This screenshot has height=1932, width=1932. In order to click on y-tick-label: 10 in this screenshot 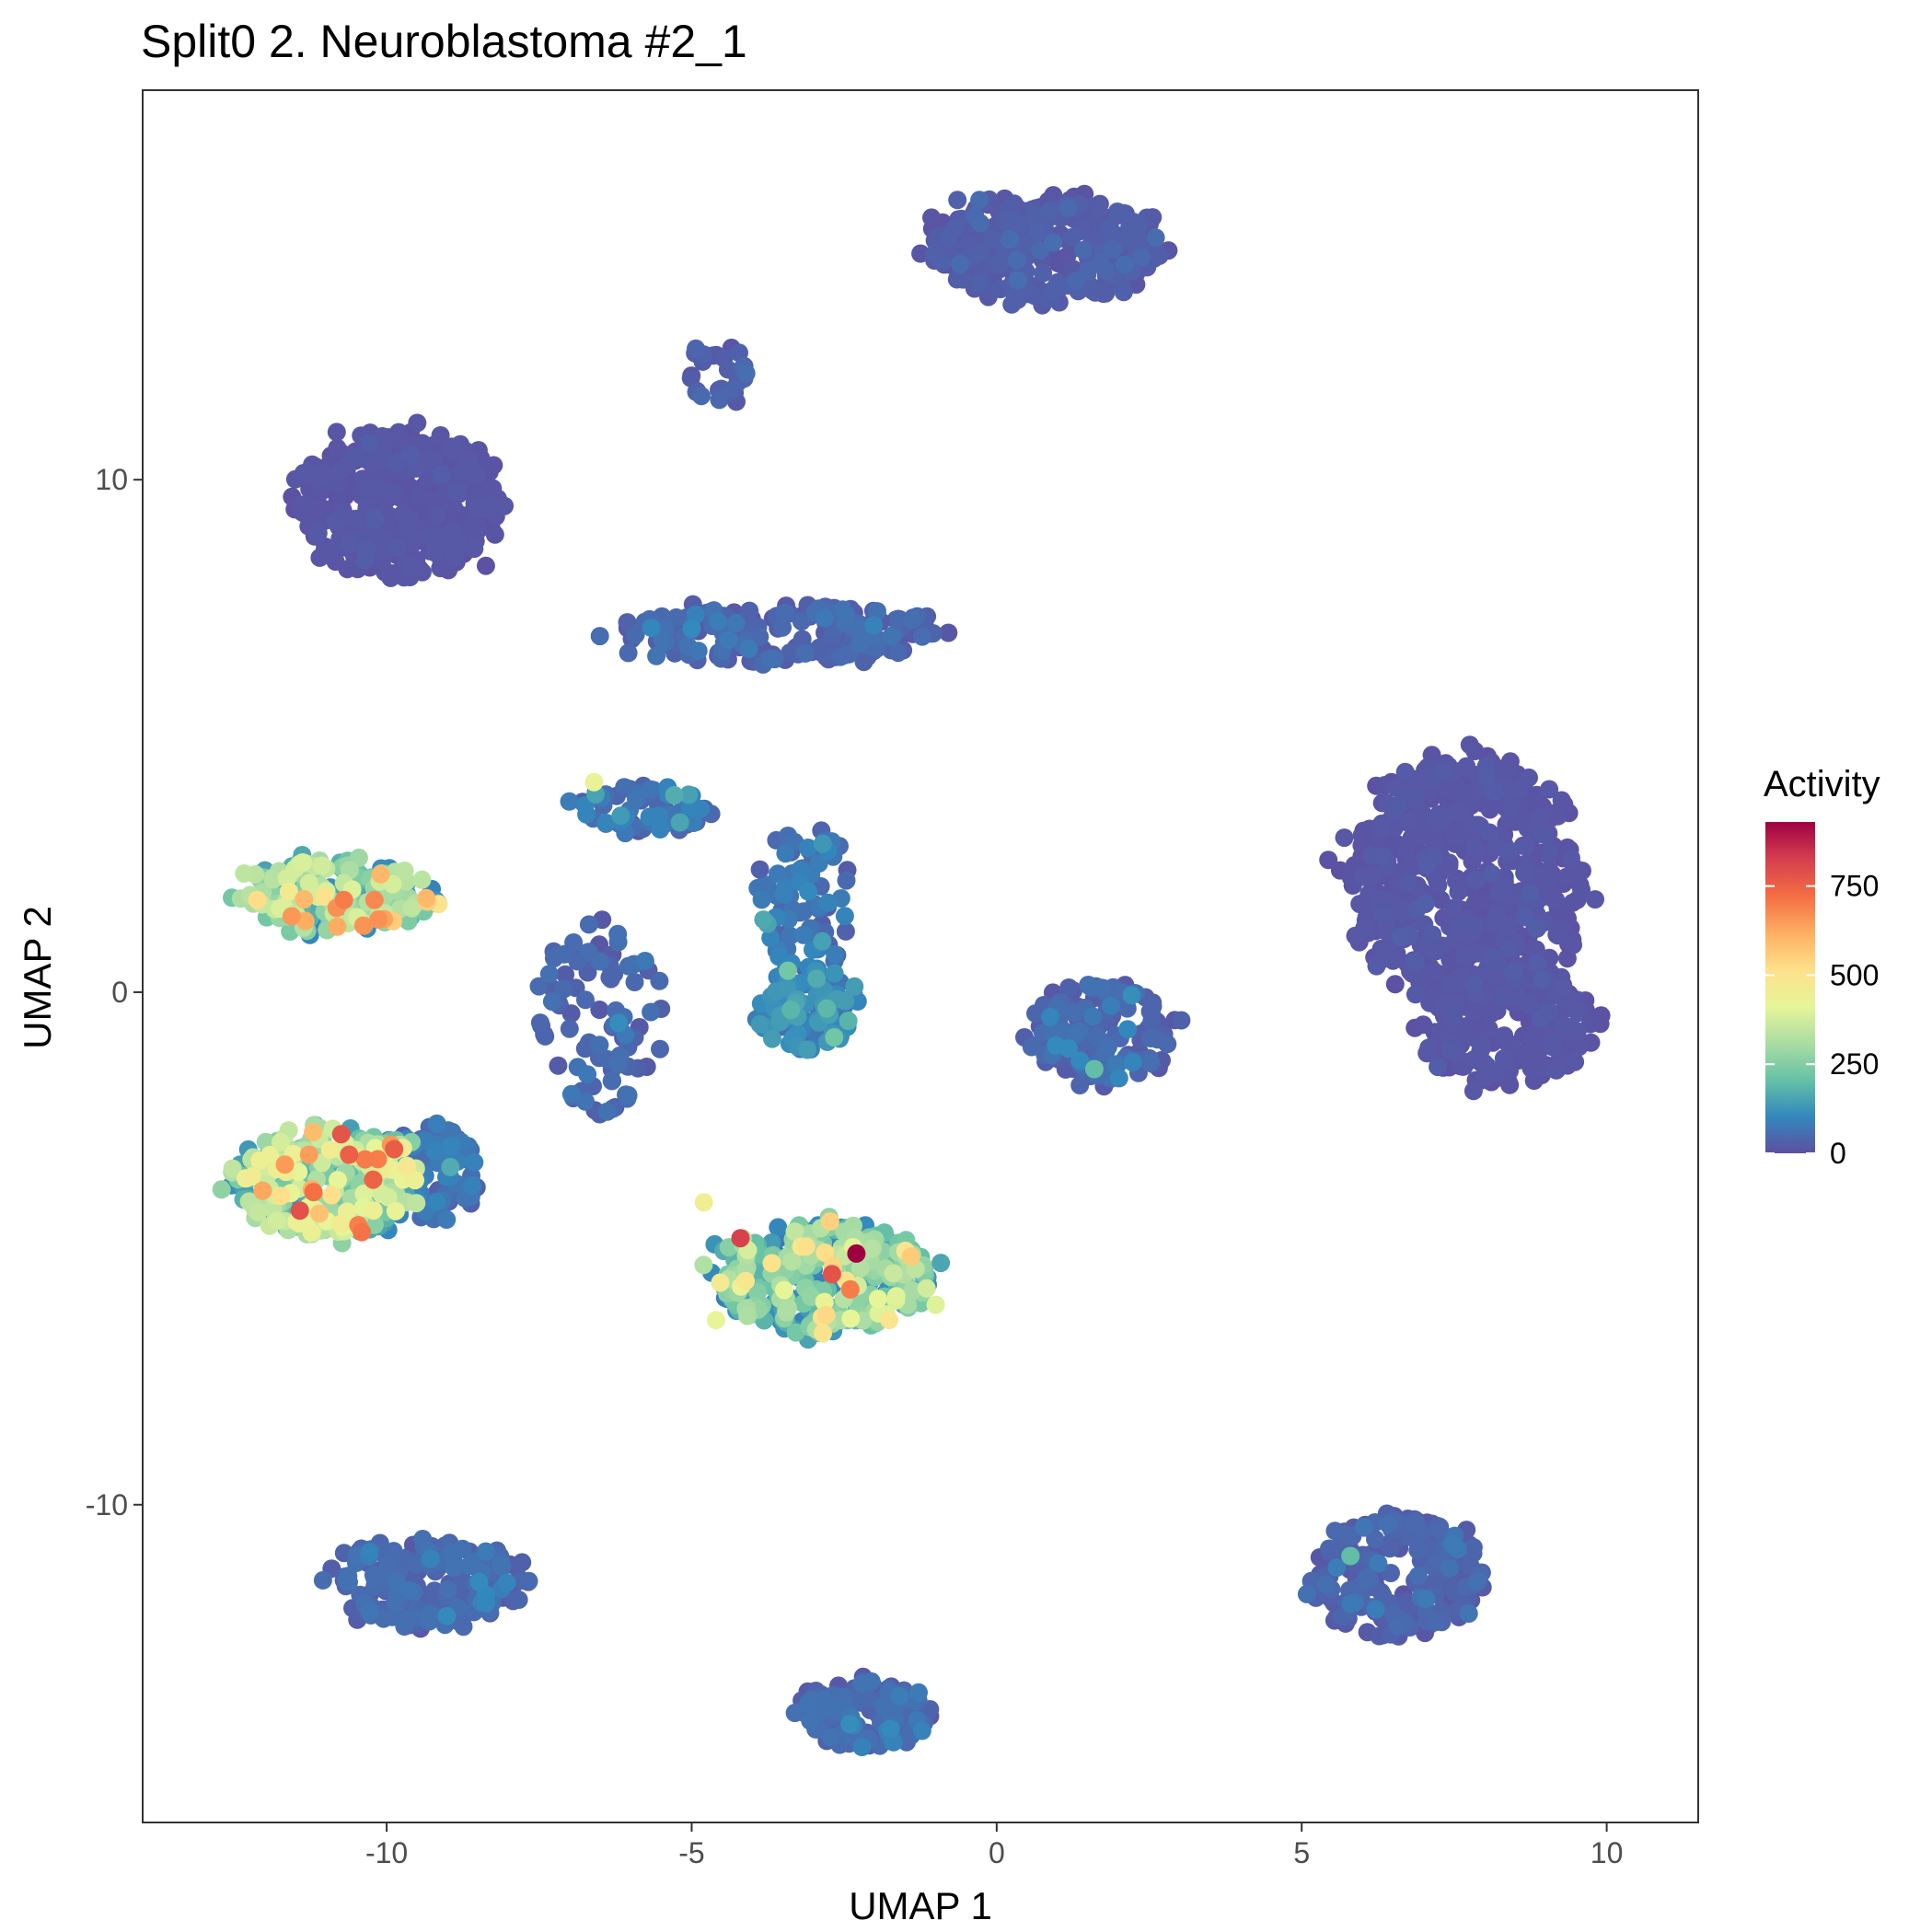, I will do `click(112, 480)`.